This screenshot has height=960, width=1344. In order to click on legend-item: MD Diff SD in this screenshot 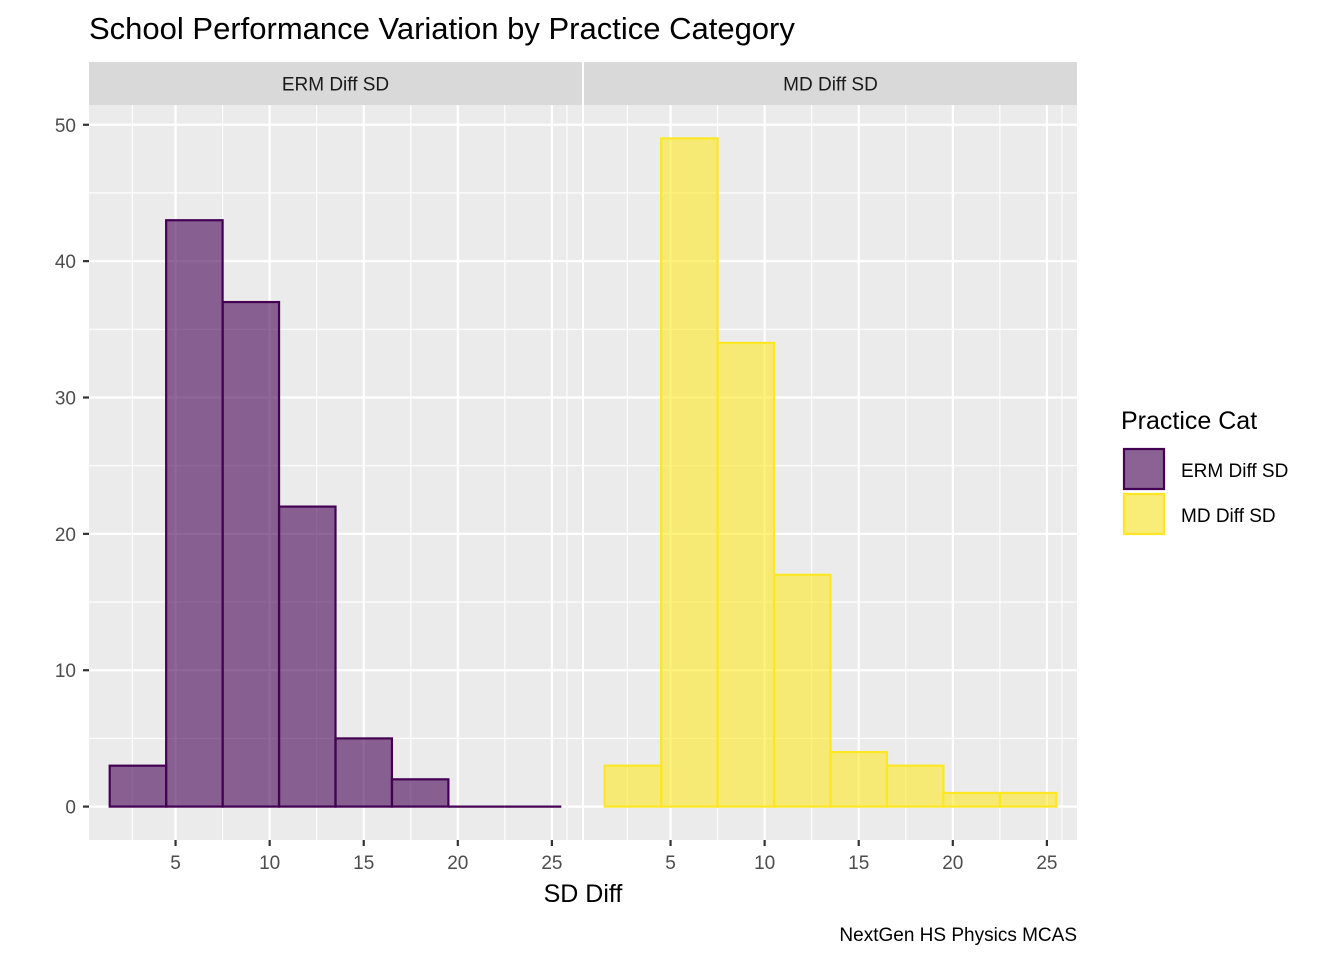, I will do `click(1199, 514)`.